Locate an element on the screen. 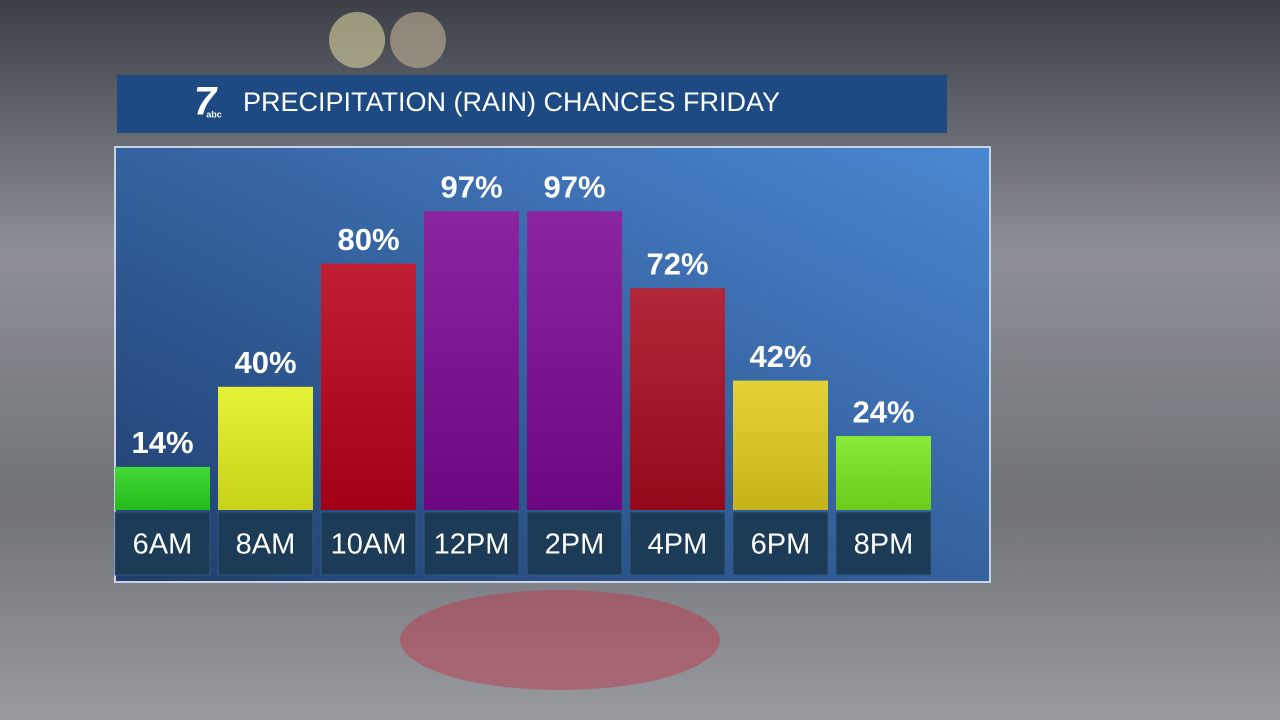 This screenshot has width=1280, height=720. x-tick-label: 6AM is located at coordinates (163, 545).